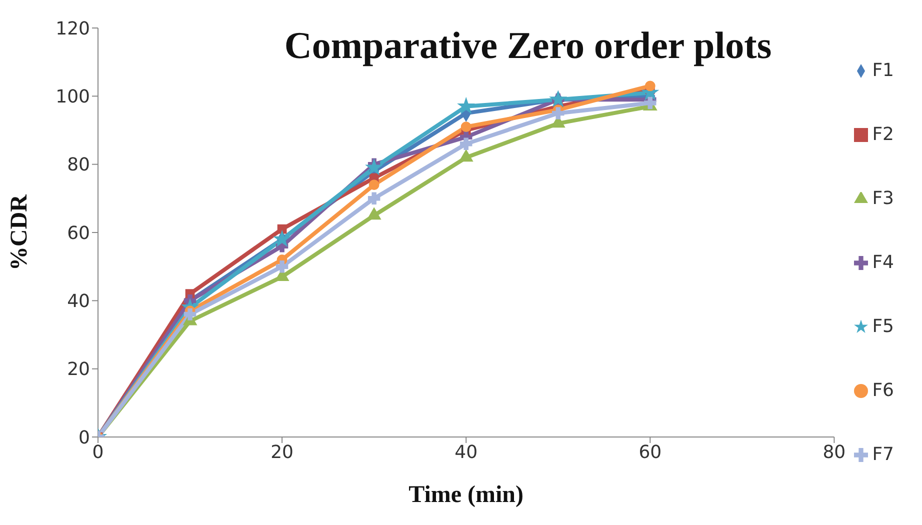 This screenshot has height=525, width=922. What do you see at coordinates (282, 452) in the screenshot?
I see `x-tick-label: 20` at bounding box center [282, 452].